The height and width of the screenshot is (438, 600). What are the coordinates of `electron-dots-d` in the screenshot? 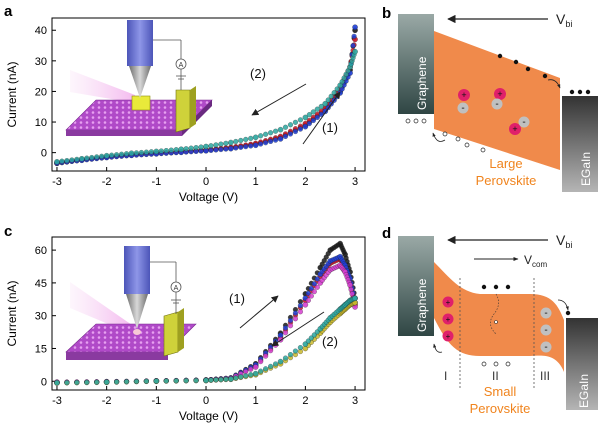 It's located at (526, 300).